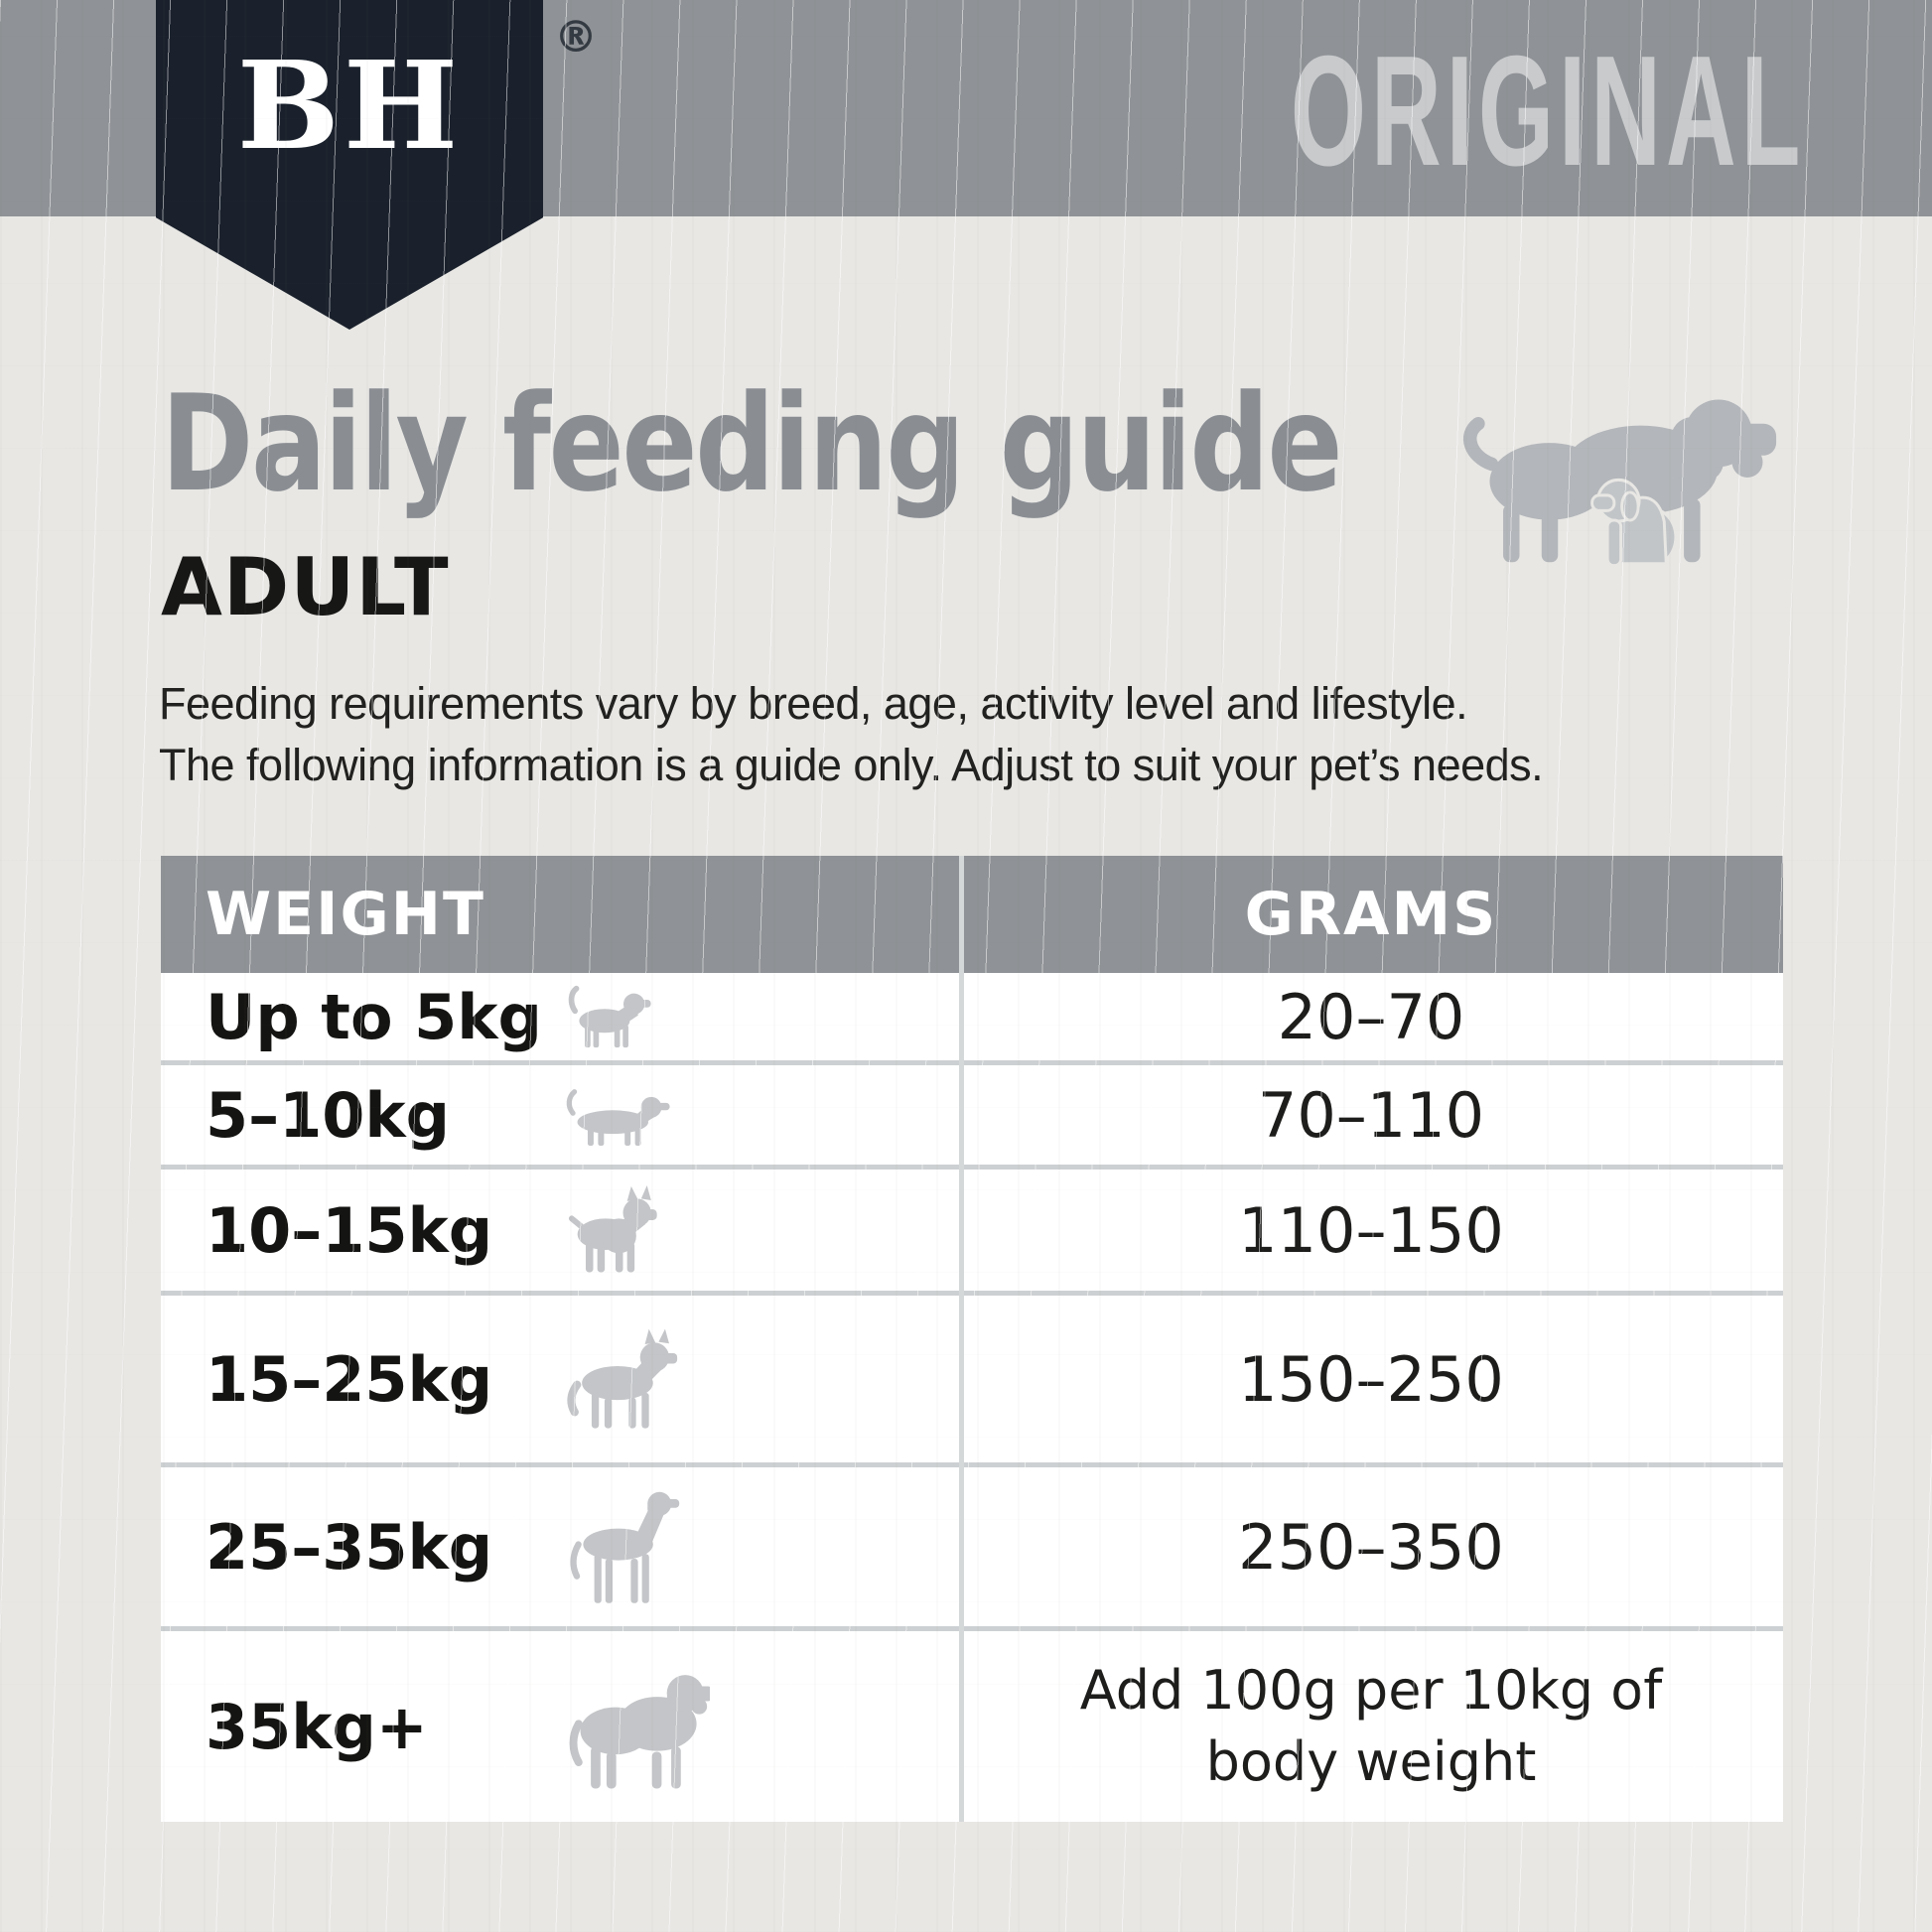  Describe the element at coordinates (1696, 445) in the screenshot. I see `big-dog-ear` at that location.